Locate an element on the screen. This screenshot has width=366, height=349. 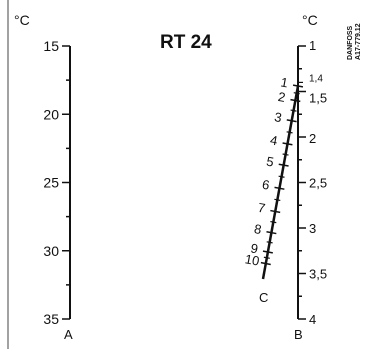
scale-a-tick-label: 15 is located at coordinates (51, 46).